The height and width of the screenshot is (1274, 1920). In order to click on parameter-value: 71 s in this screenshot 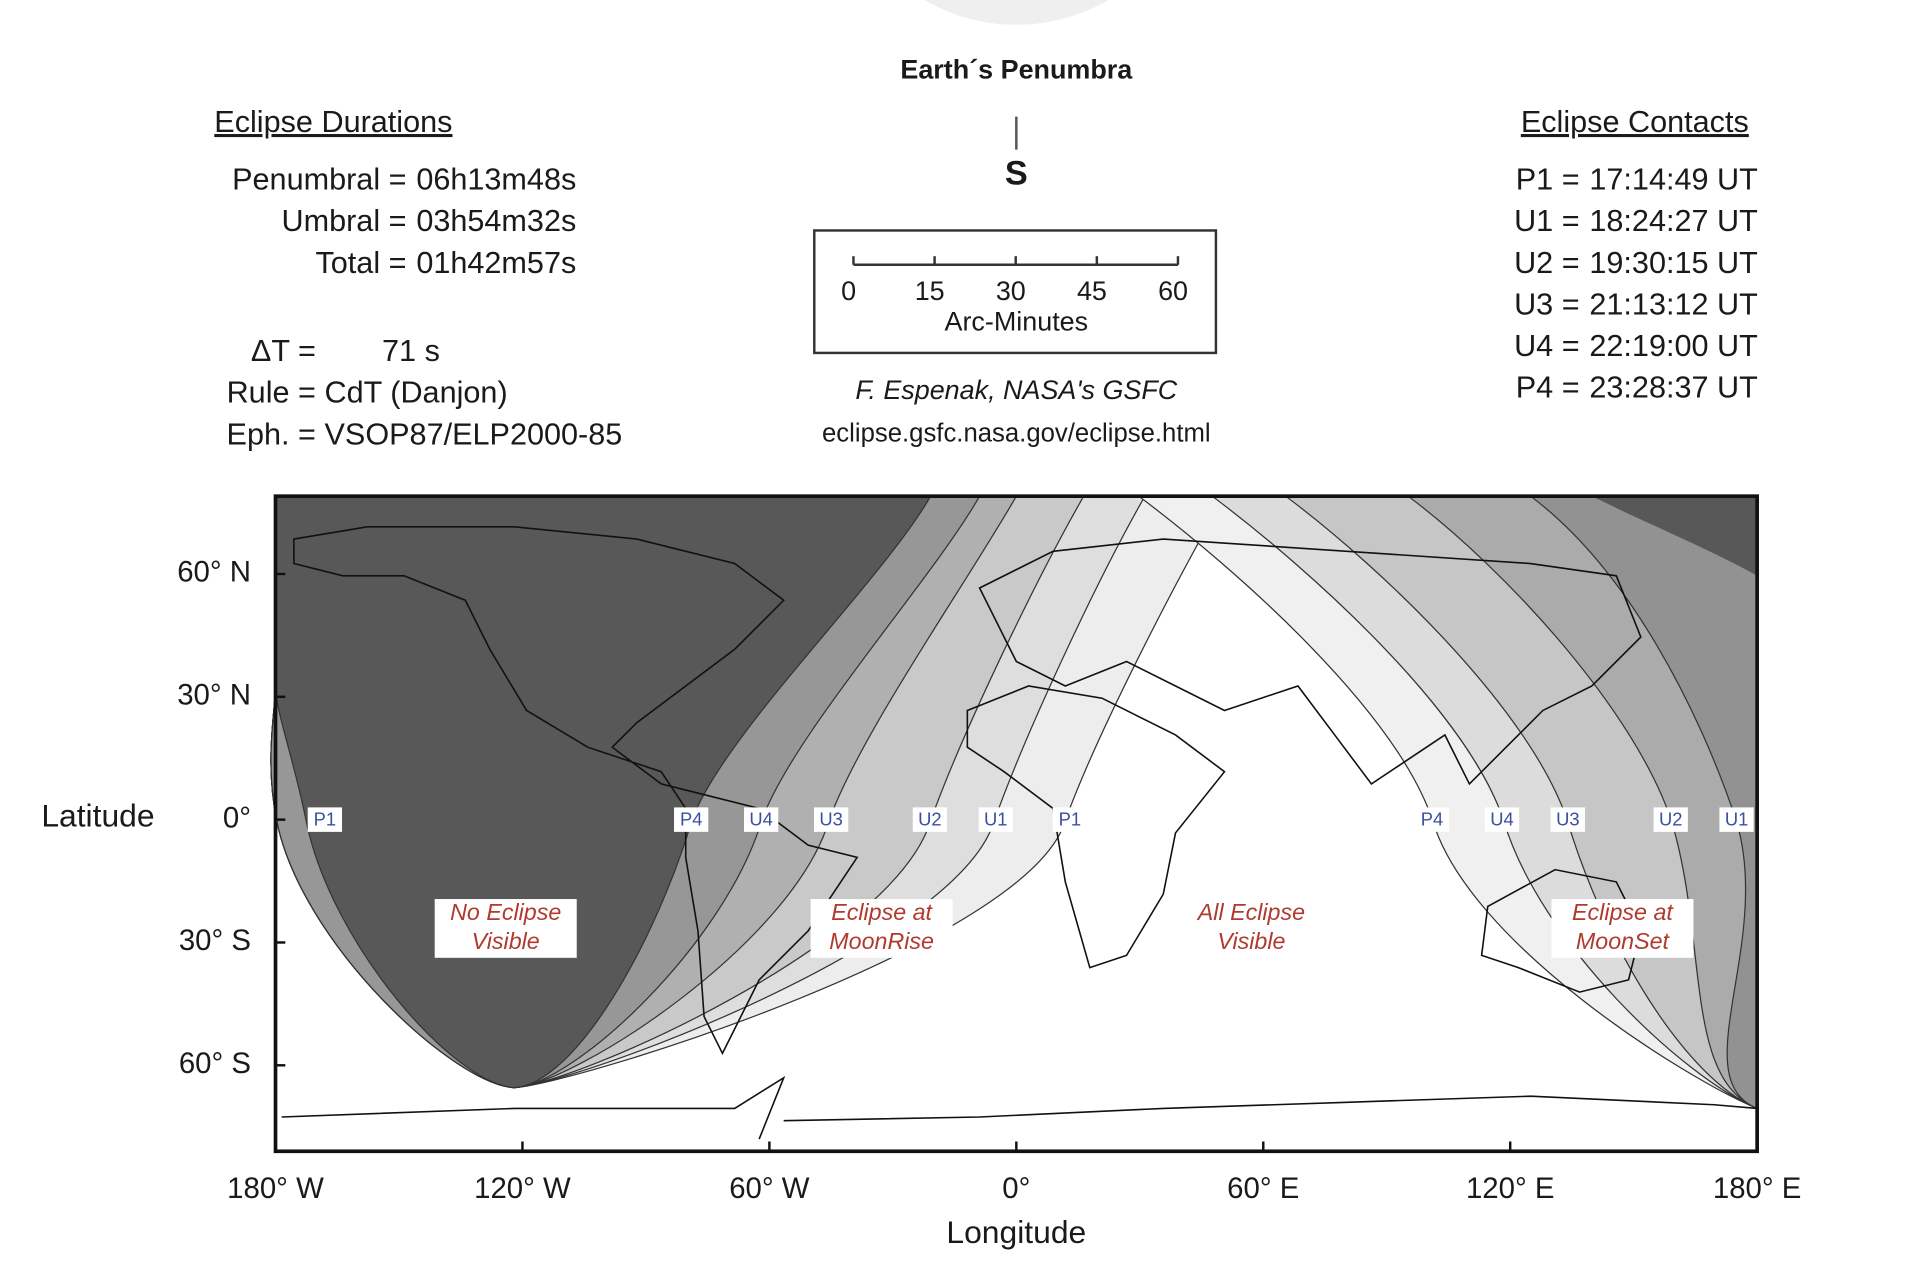, I will do `click(411, 351)`.